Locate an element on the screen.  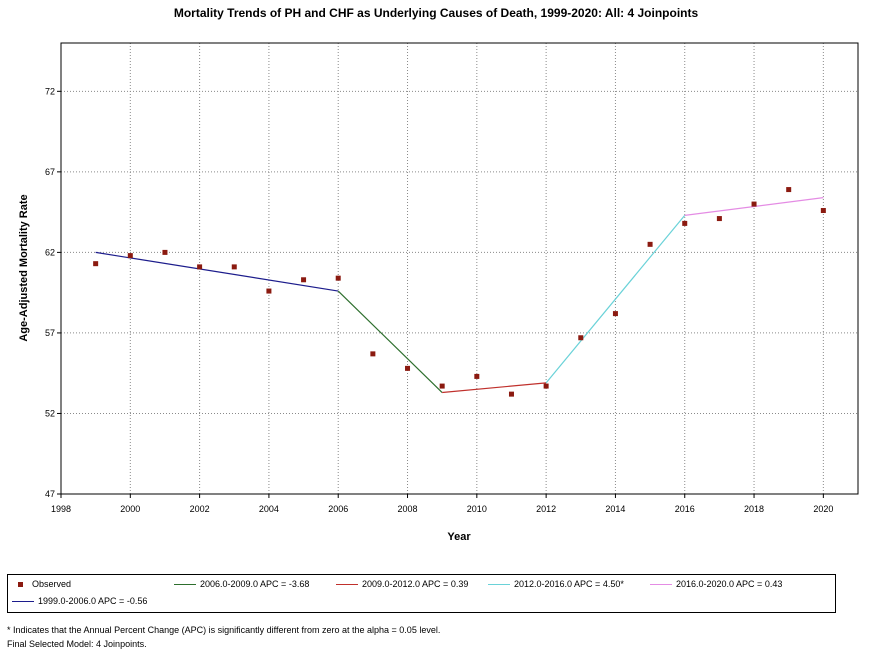
x-tick-label: 2014 is located at coordinates (615, 509).